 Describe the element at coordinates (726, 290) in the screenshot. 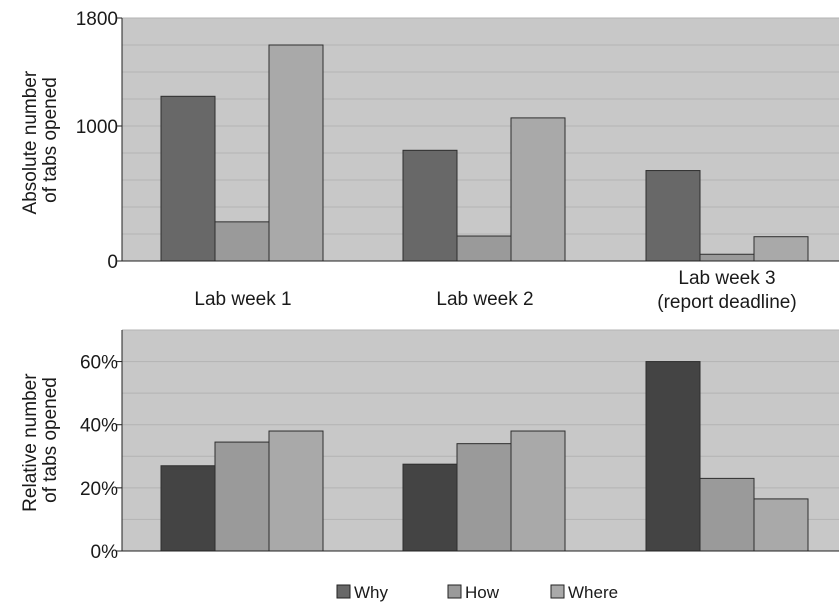

I see `category-label: Lab week 3 (report deadline)` at that location.